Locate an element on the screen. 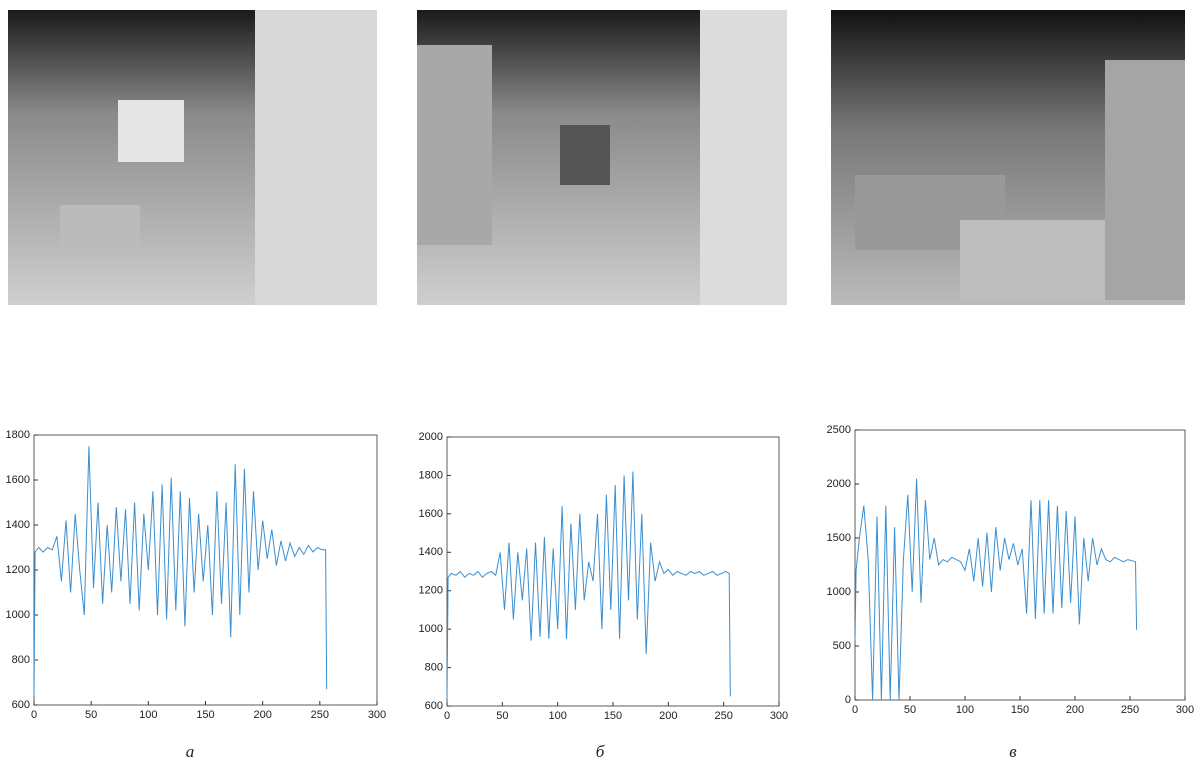 This screenshot has height=763, width=1194. y-tick-label: 1500 is located at coordinates (839, 538).